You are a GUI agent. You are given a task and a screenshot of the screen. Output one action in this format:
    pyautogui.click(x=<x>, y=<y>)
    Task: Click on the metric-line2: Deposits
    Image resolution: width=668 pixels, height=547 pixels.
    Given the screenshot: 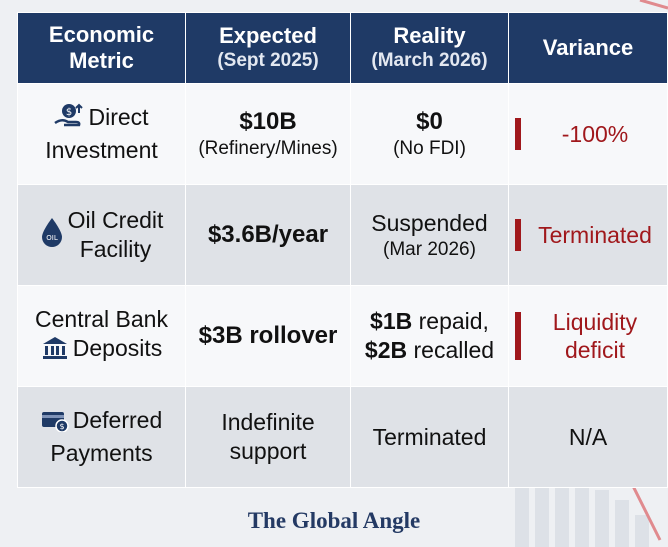 What is the action you would take?
    pyautogui.click(x=117, y=348)
    